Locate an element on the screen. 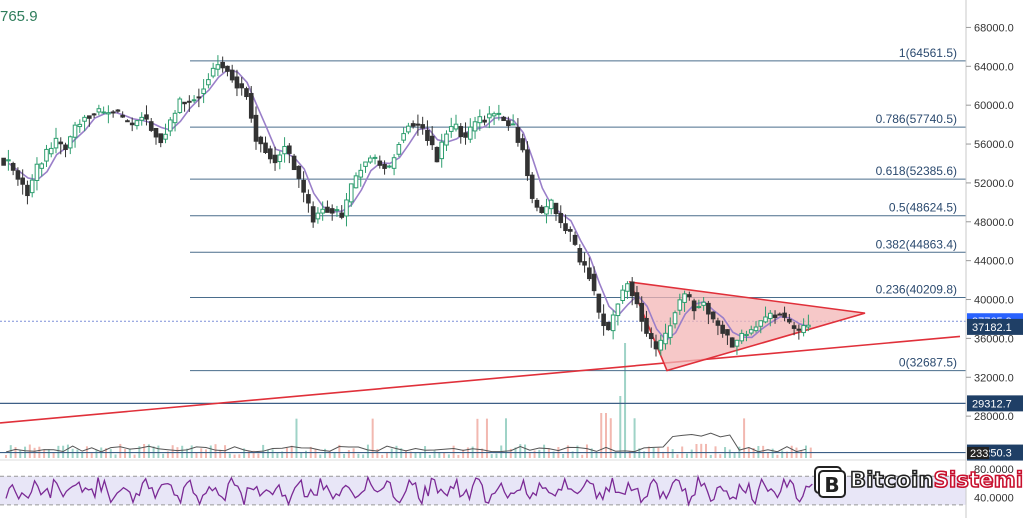 The image size is (1024, 518). price-tag is located at coordinates (995, 326).